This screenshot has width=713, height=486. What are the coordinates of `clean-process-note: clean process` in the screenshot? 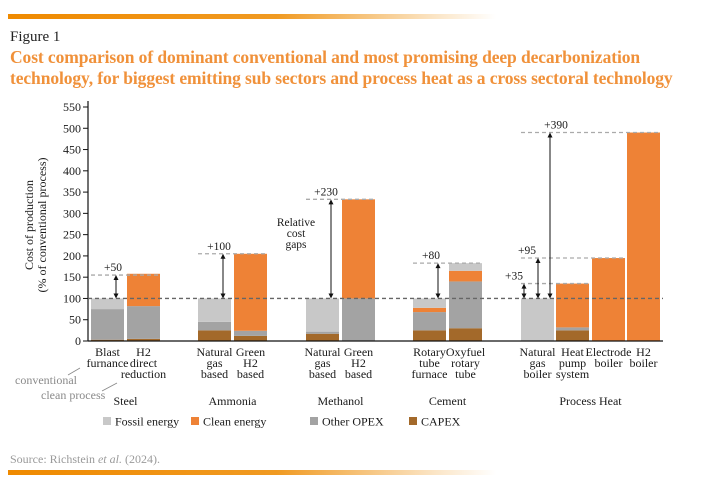 It's located at (73, 395).